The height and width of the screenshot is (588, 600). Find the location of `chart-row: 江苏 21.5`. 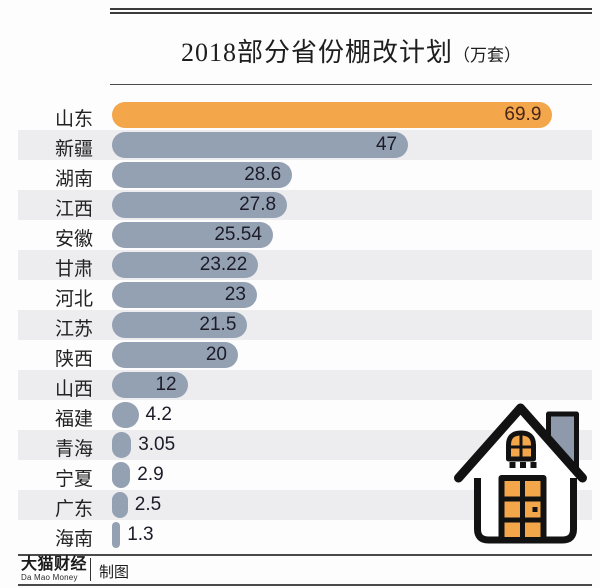

chart-row: 江苏 21.5 is located at coordinates (305, 325).